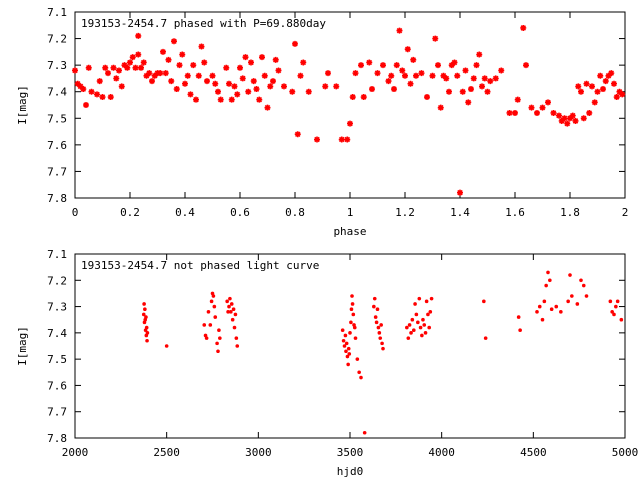 The height and width of the screenshot is (480, 640). I want to click on x-tick-label: 5000, so click(625, 452).